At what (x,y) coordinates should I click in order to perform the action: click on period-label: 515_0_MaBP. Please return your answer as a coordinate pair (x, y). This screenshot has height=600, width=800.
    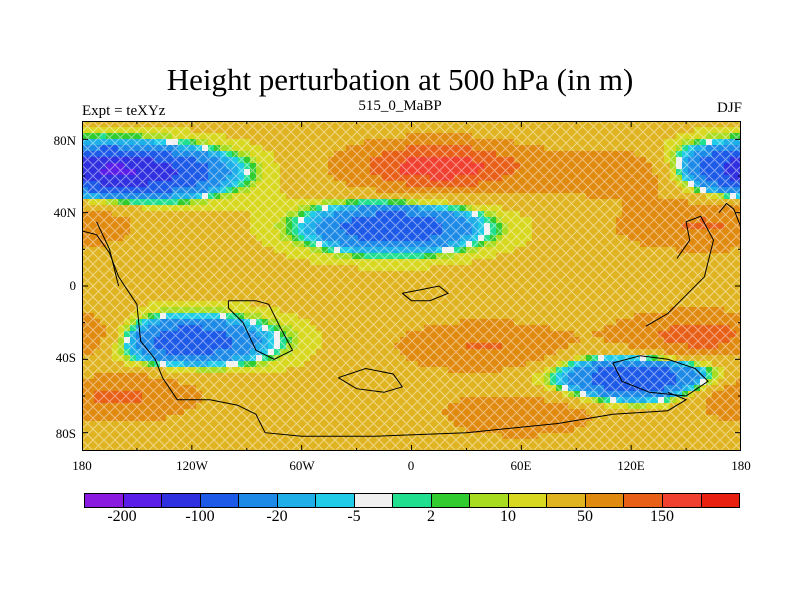
    Looking at the image, I should click on (400, 106).